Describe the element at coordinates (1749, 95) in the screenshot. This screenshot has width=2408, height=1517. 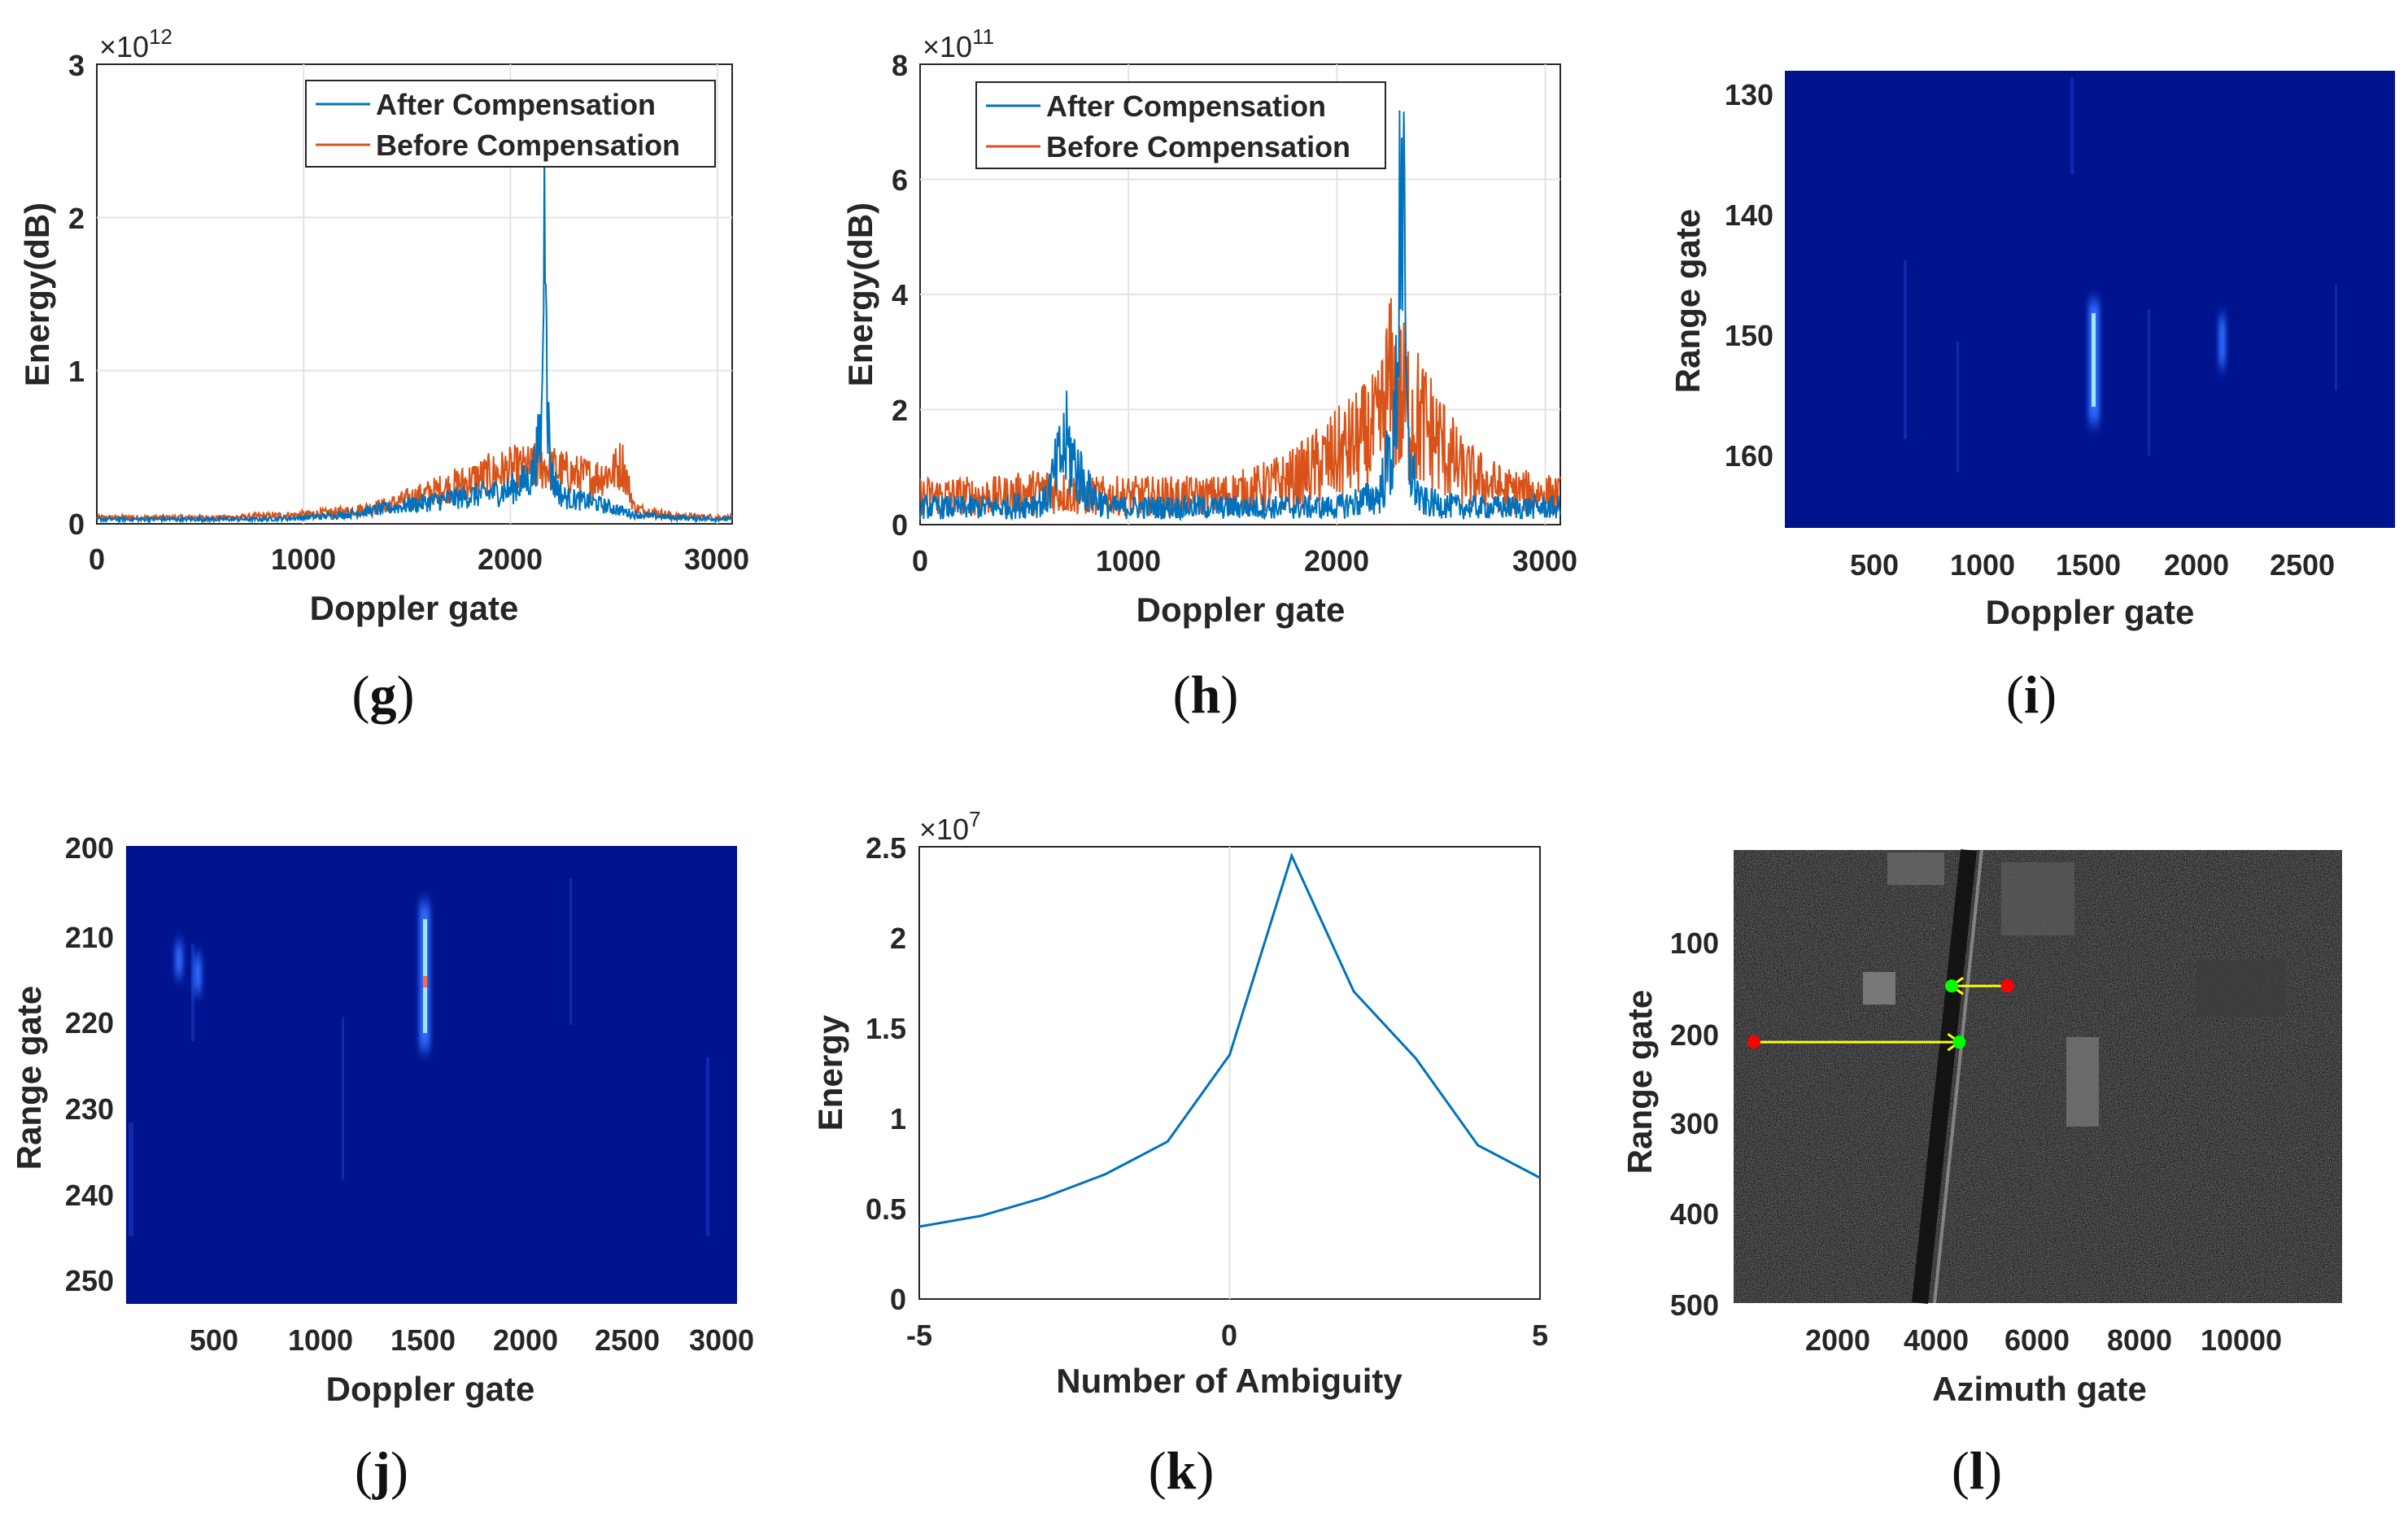
I see `chart-i-ytick: 130` at that location.